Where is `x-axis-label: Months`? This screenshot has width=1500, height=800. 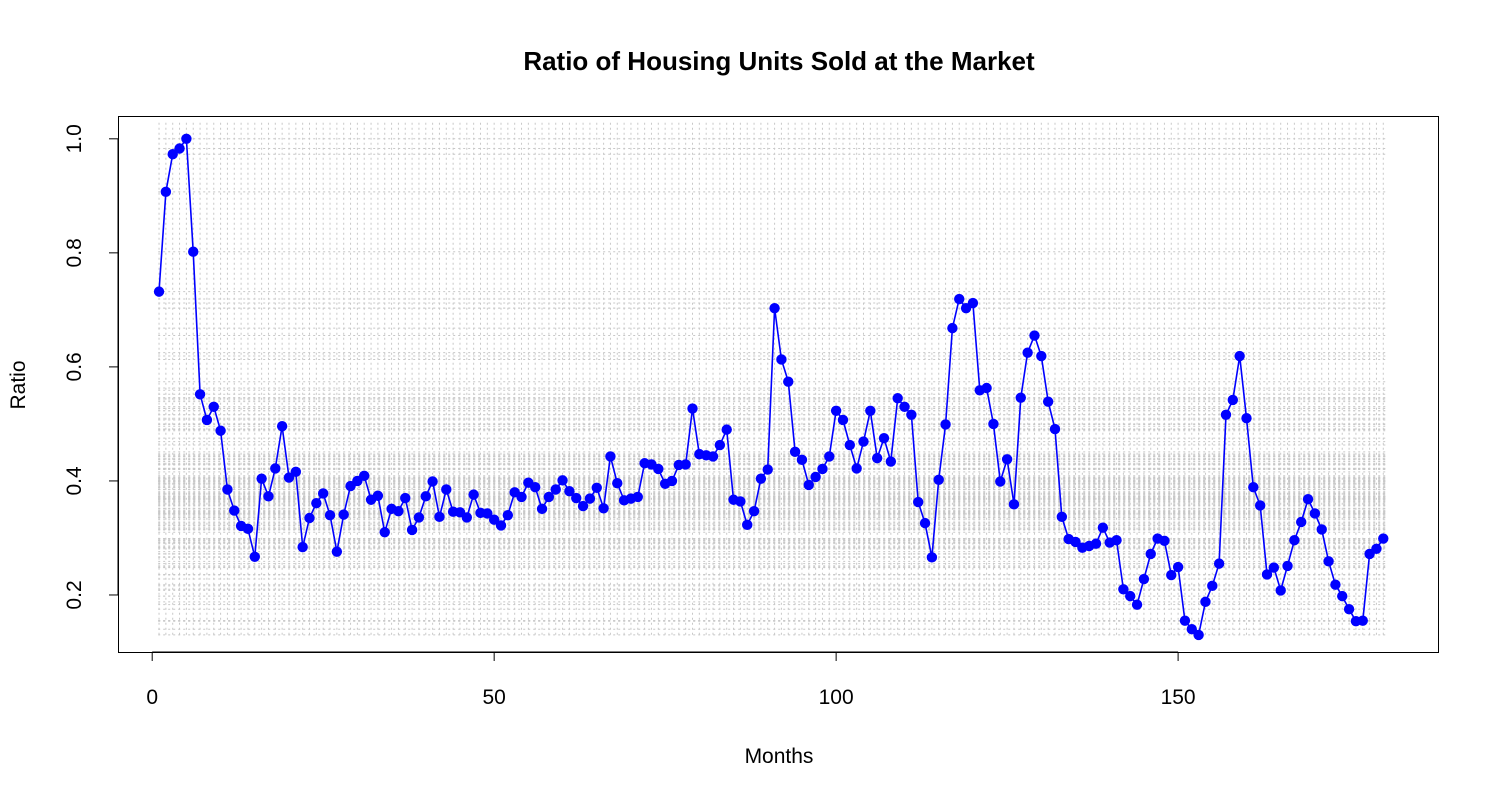 x-axis-label: Months is located at coordinates (779, 756).